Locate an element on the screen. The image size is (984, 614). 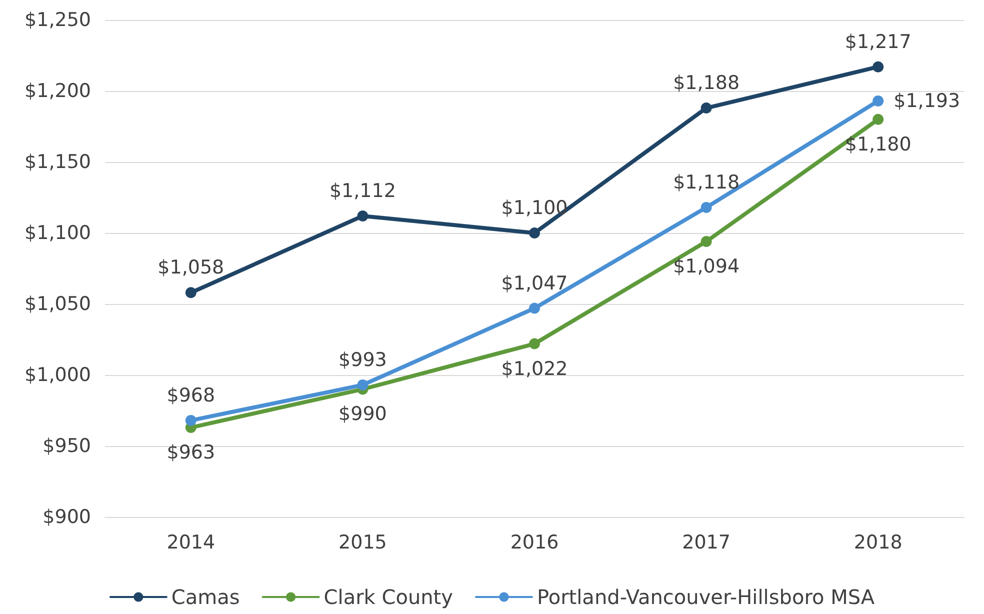
data-label: $990 is located at coordinates (362, 414).